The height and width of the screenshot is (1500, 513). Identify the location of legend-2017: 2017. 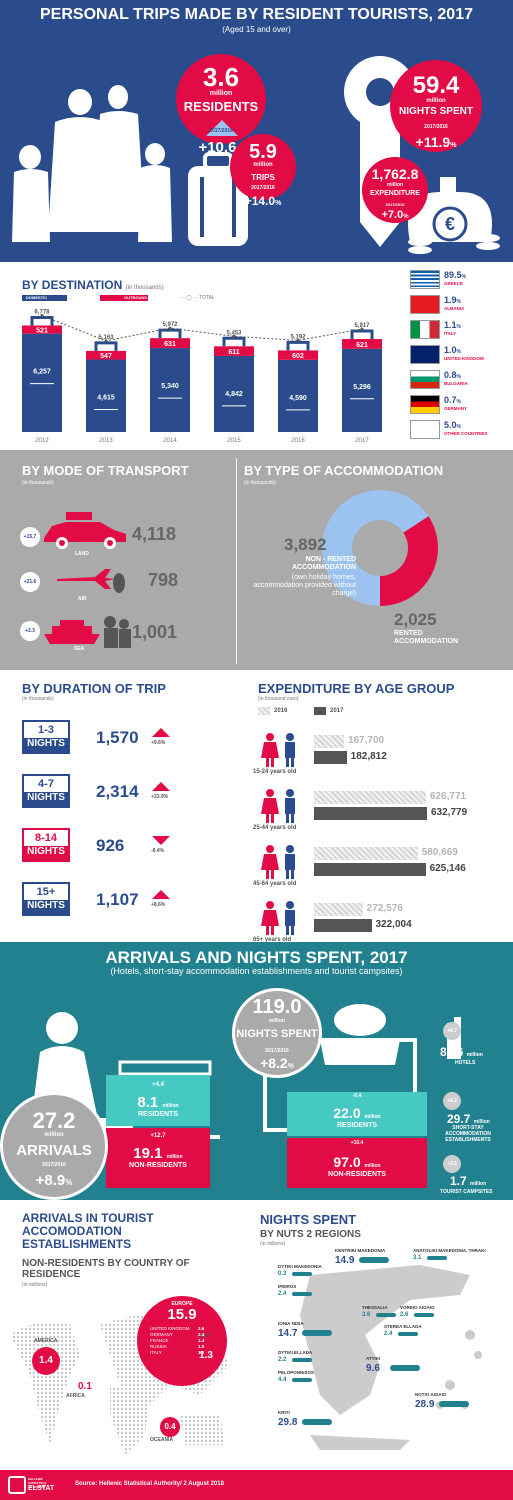
(337, 711).